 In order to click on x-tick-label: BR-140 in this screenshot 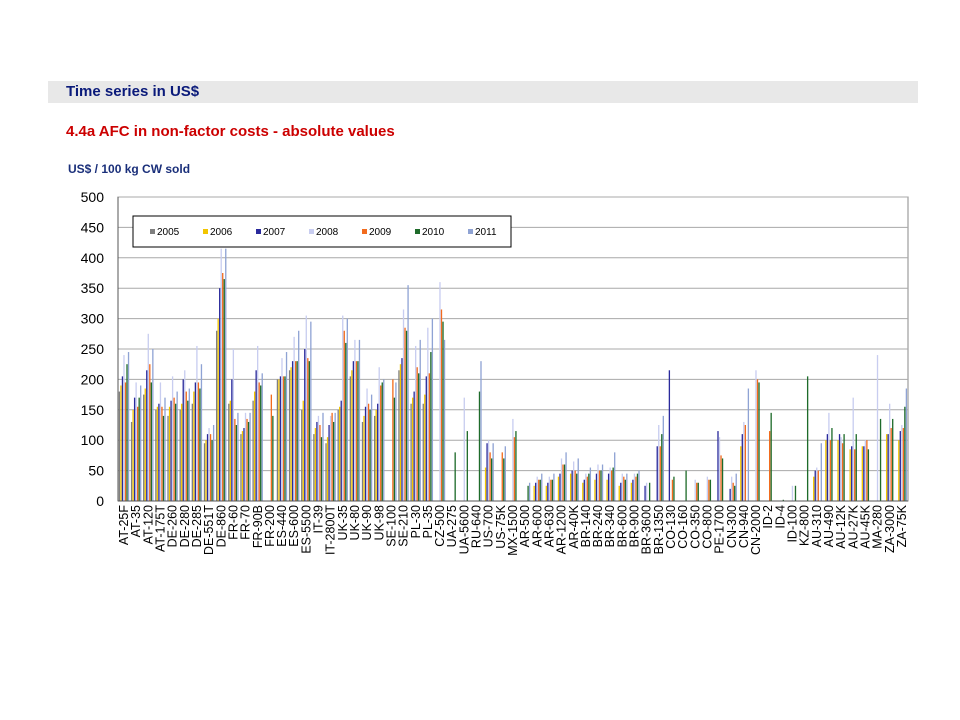, I will do `click(586, 526)`.